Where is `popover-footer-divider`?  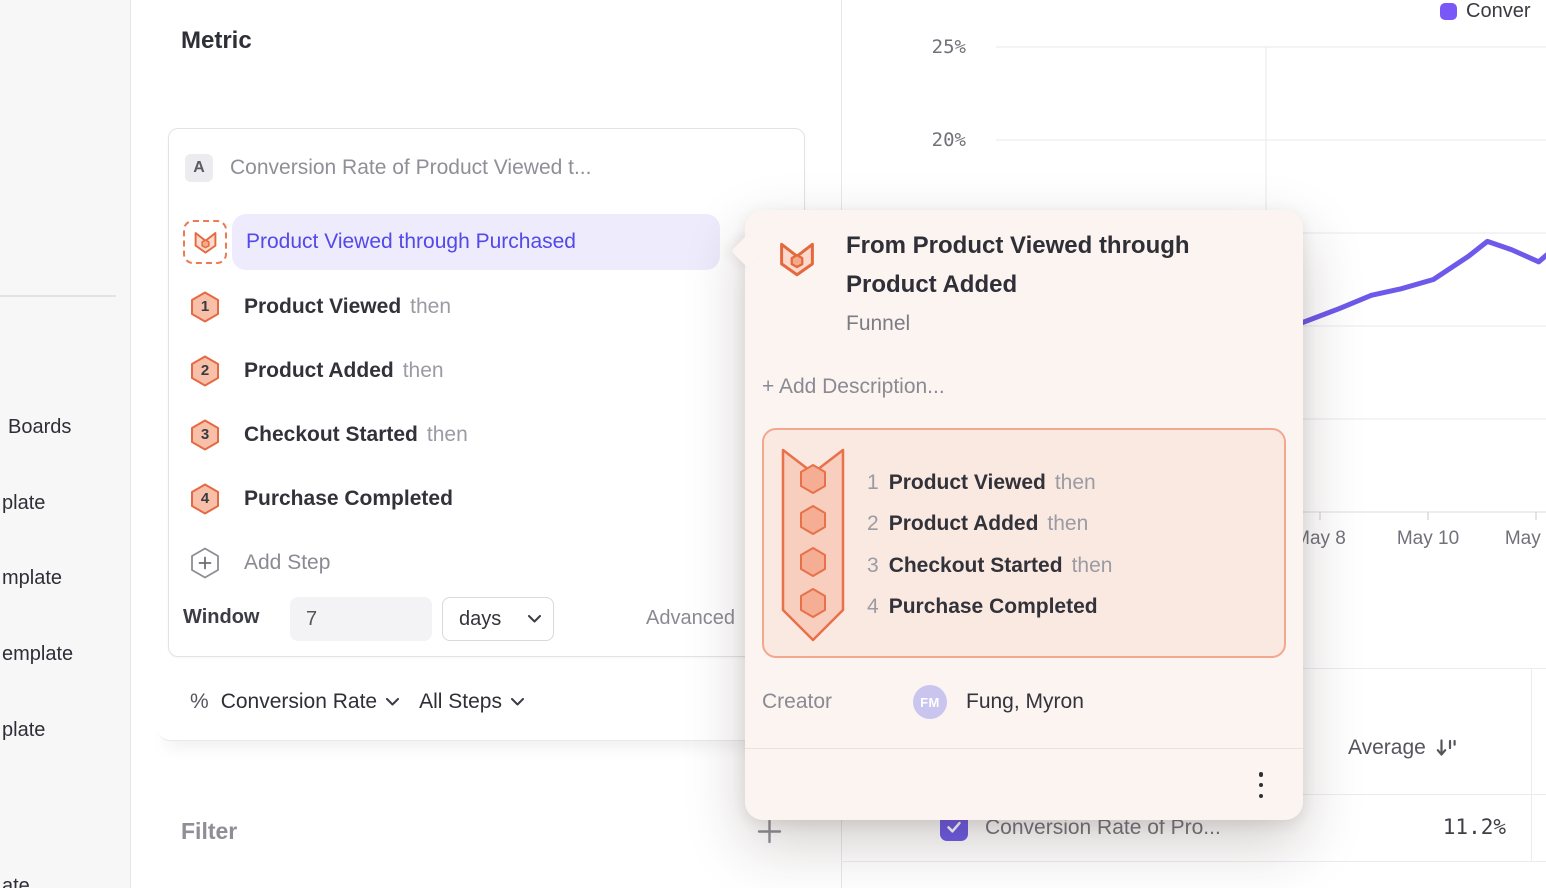
popover-footer-divider is located at coordinates (1024, 748).